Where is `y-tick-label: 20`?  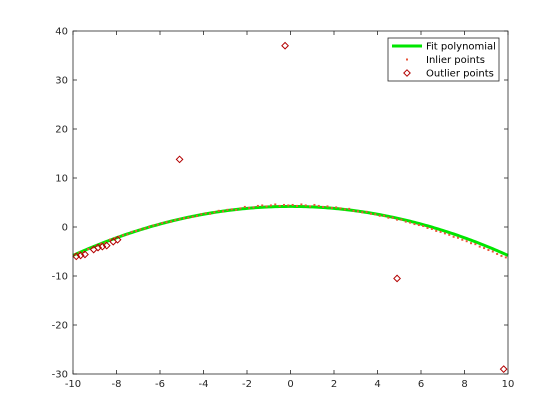 y-tick-label: 20 is located at coordinates (61, 130).